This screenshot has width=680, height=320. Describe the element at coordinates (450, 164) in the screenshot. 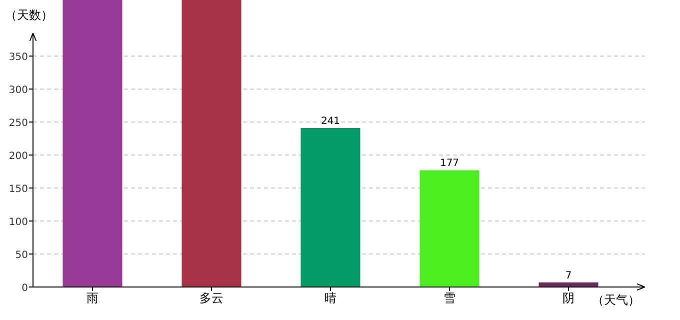

I see `data-label: 177` at that location.